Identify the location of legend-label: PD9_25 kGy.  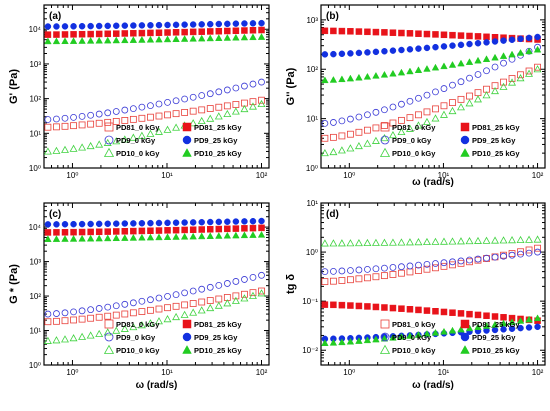
(494, 337).